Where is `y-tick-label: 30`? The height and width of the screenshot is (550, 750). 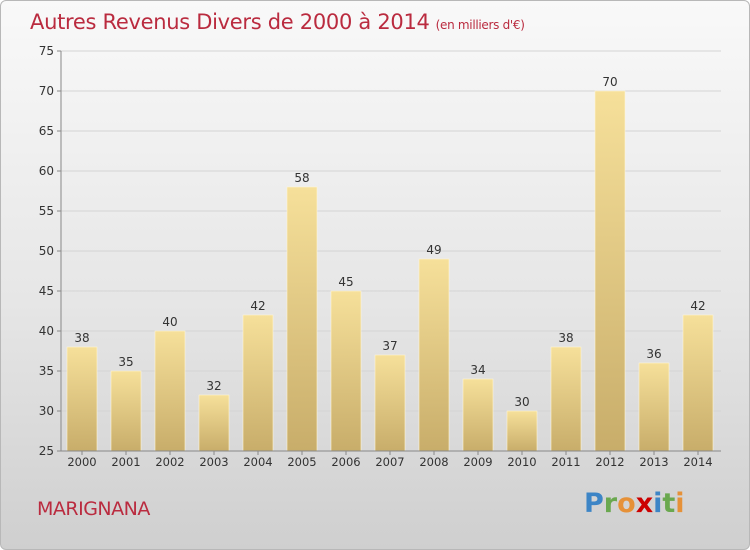 y-tick-label: 30 is located at coordinates (46, 411).